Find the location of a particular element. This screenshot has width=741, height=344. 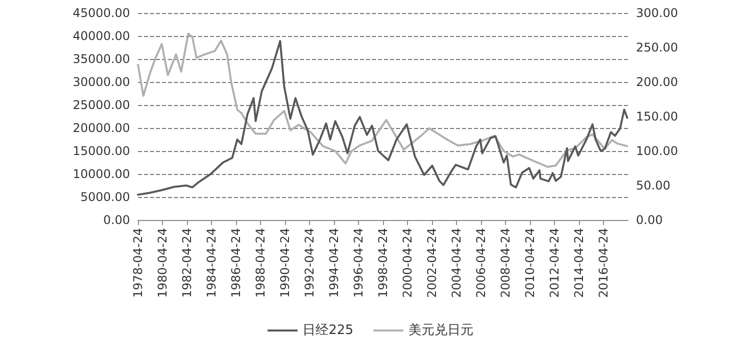

y-tick-label: 25000.00 is located at coordinates (101, 105).